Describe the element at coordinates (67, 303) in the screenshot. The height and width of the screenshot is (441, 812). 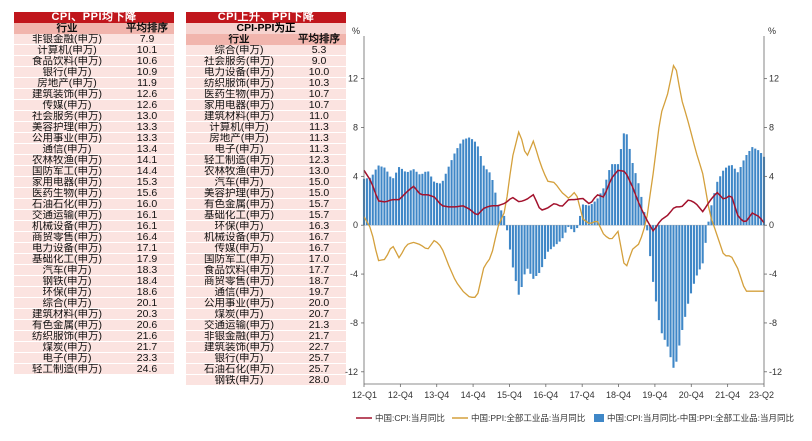
I see `industry-cell: 综合(申万)` at that location.